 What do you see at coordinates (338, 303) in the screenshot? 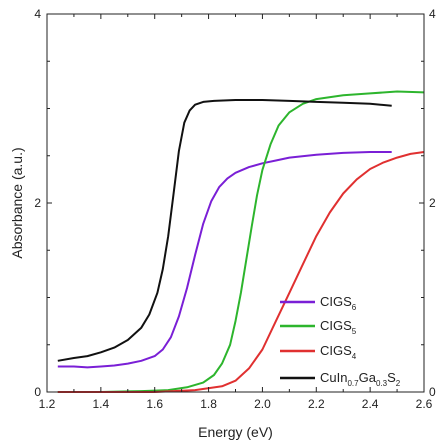
I see `legend-label-0: CIGS6` at bounding box center [338, 303].